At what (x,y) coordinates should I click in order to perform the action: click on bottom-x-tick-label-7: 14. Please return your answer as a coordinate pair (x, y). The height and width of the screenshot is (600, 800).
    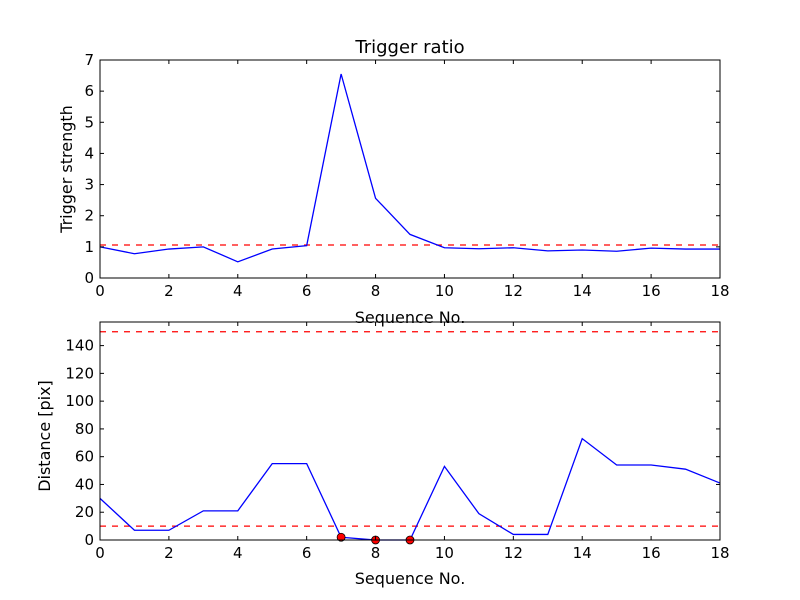
    Looking at the image, I should click on (582, 553).